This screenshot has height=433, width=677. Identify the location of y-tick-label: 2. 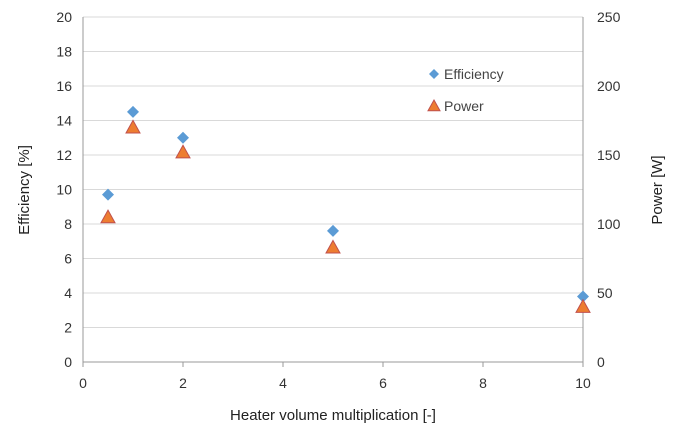
(68, 328).